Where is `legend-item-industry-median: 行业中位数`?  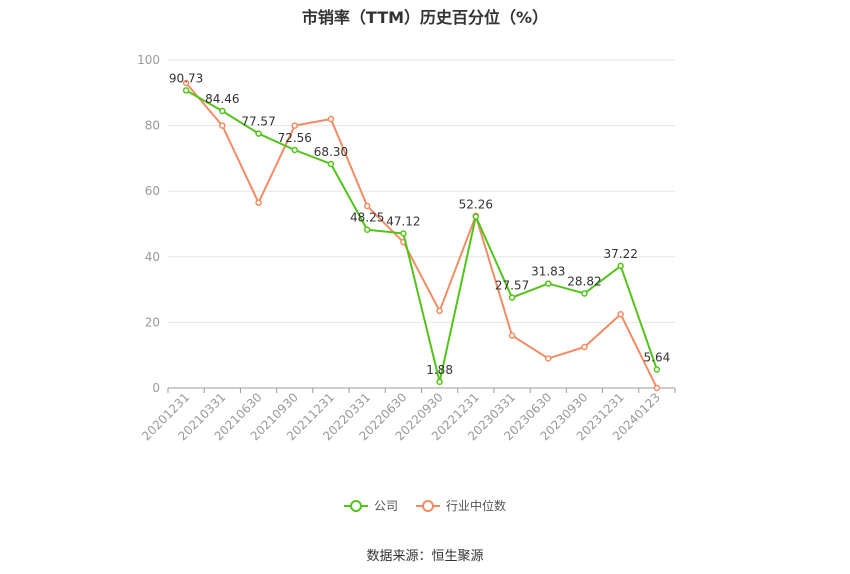 legend-item-industry-median: 行业中位数 is located at coordinates (461, 505).